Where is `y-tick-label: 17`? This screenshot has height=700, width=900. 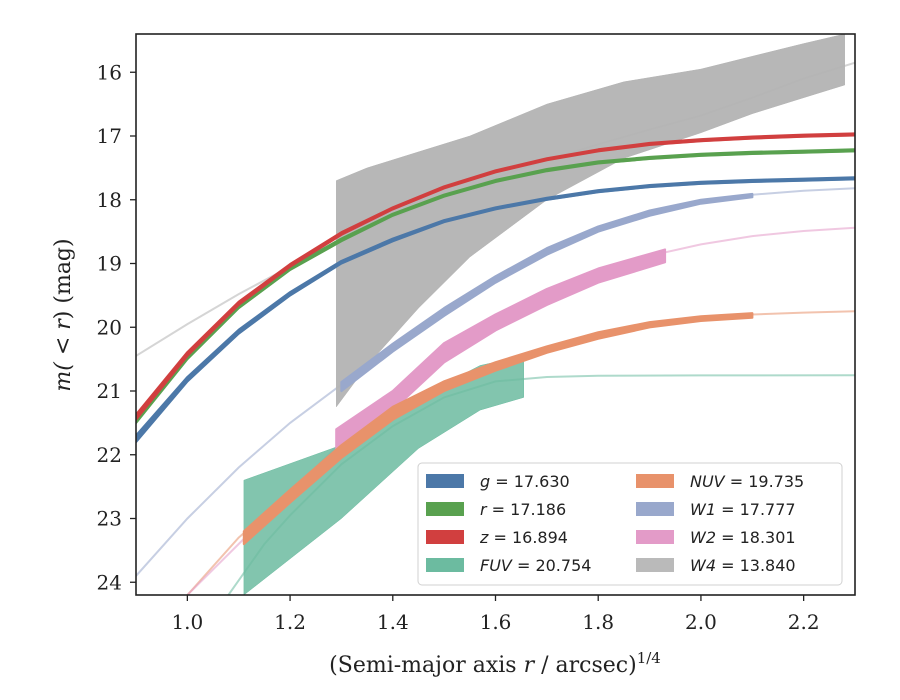 y-tick-label: 17 is located at coordinates (109, 136).